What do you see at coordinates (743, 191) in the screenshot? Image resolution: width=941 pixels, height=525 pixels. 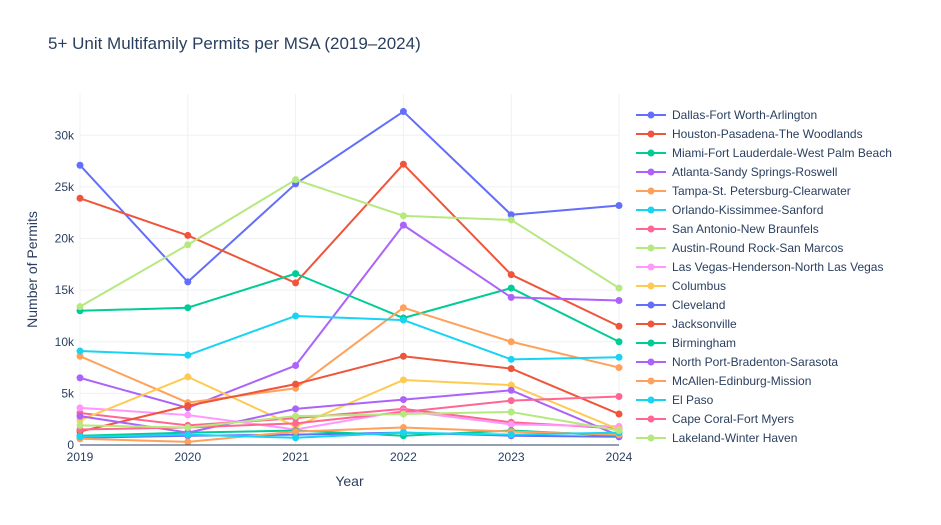 I see `legend-item: Tampa-St. Petersburg-Clearwater` at bounding box center [743, 191].